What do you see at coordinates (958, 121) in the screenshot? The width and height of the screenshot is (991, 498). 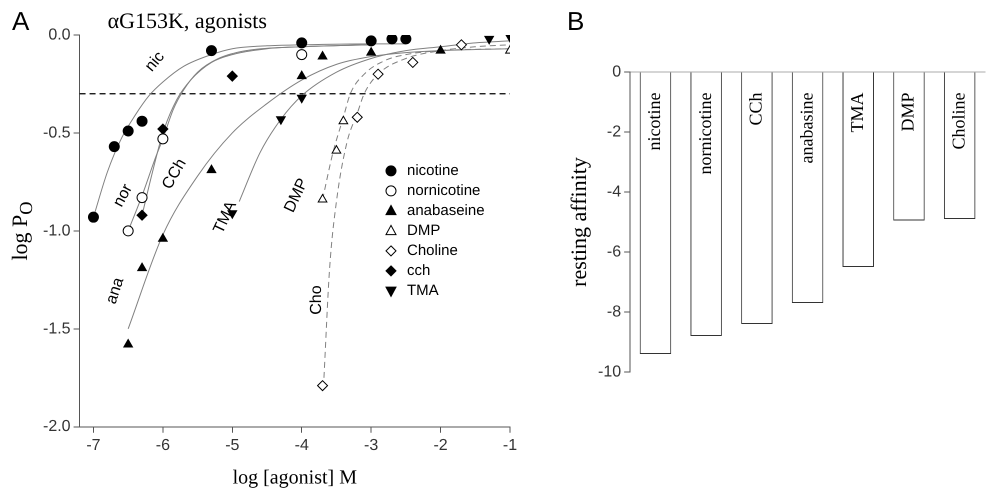 I see `x-tick-label: Choline` at bounding box center [958, 121].